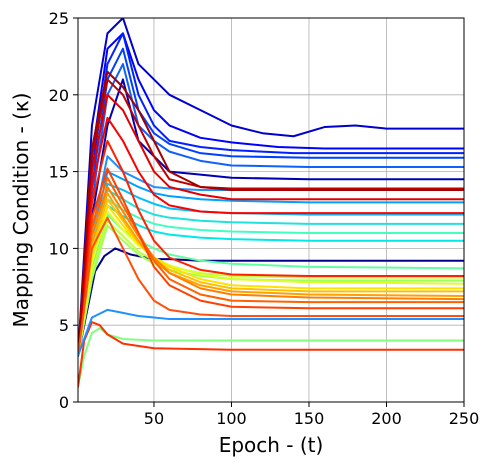 The height and width of the screenshot is (469, 492). Describe the element at coordinates (64, 325) in the screenshot. I see `y-tick-label: 5` at that location.